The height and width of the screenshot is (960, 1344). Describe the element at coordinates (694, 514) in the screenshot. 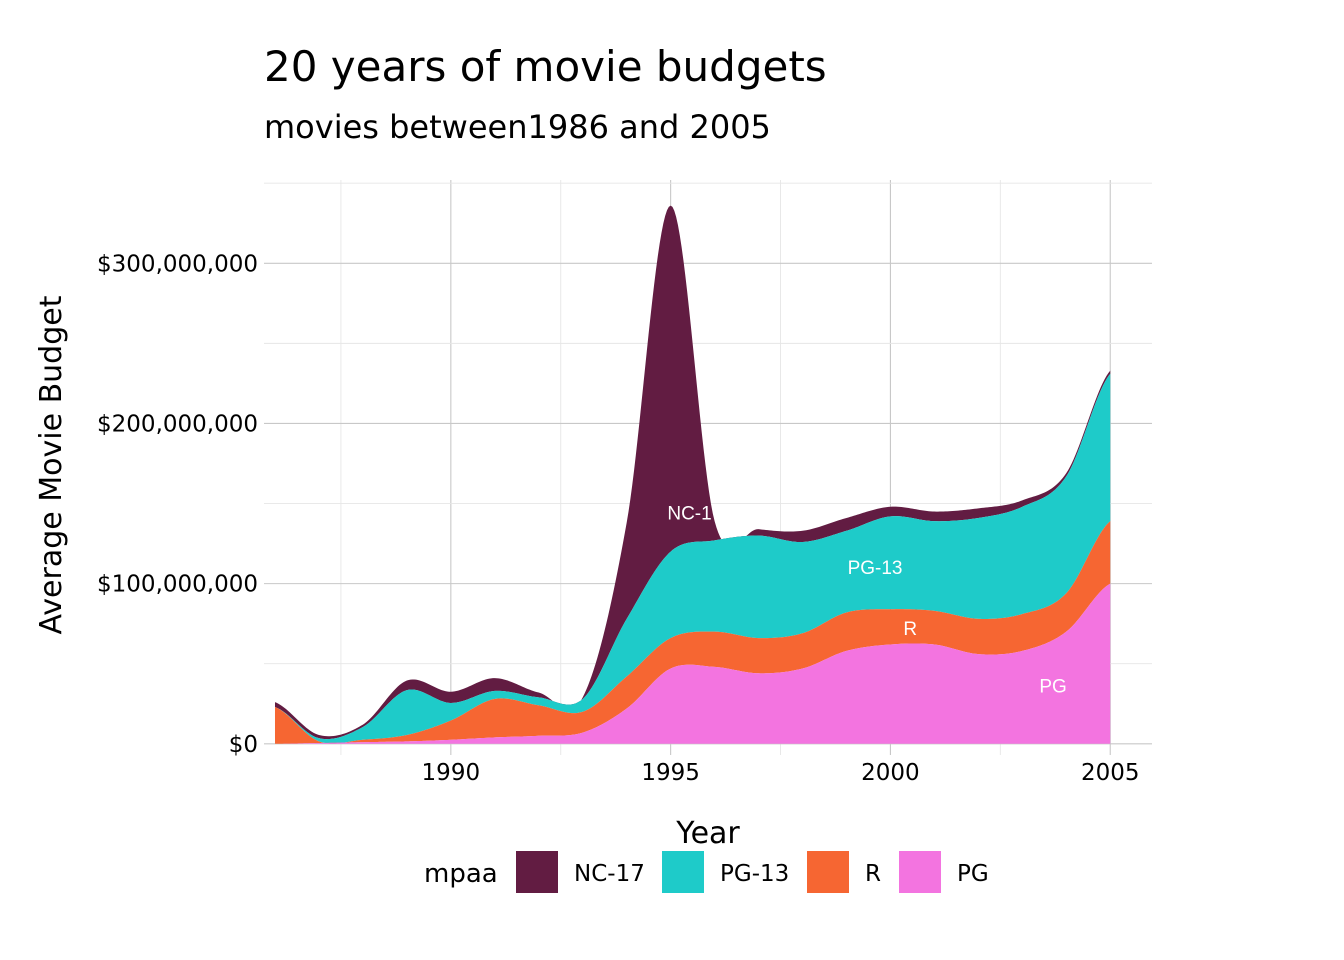

I see `area-label-nc-17: NC-17` at that location.